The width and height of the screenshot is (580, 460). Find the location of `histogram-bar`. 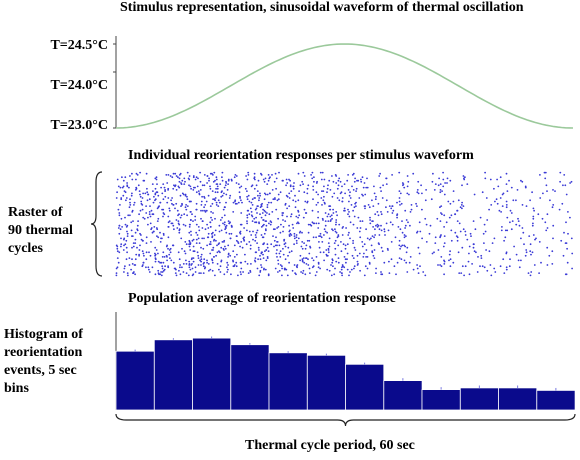

histogram-bar is located at coordinates (403, 395).